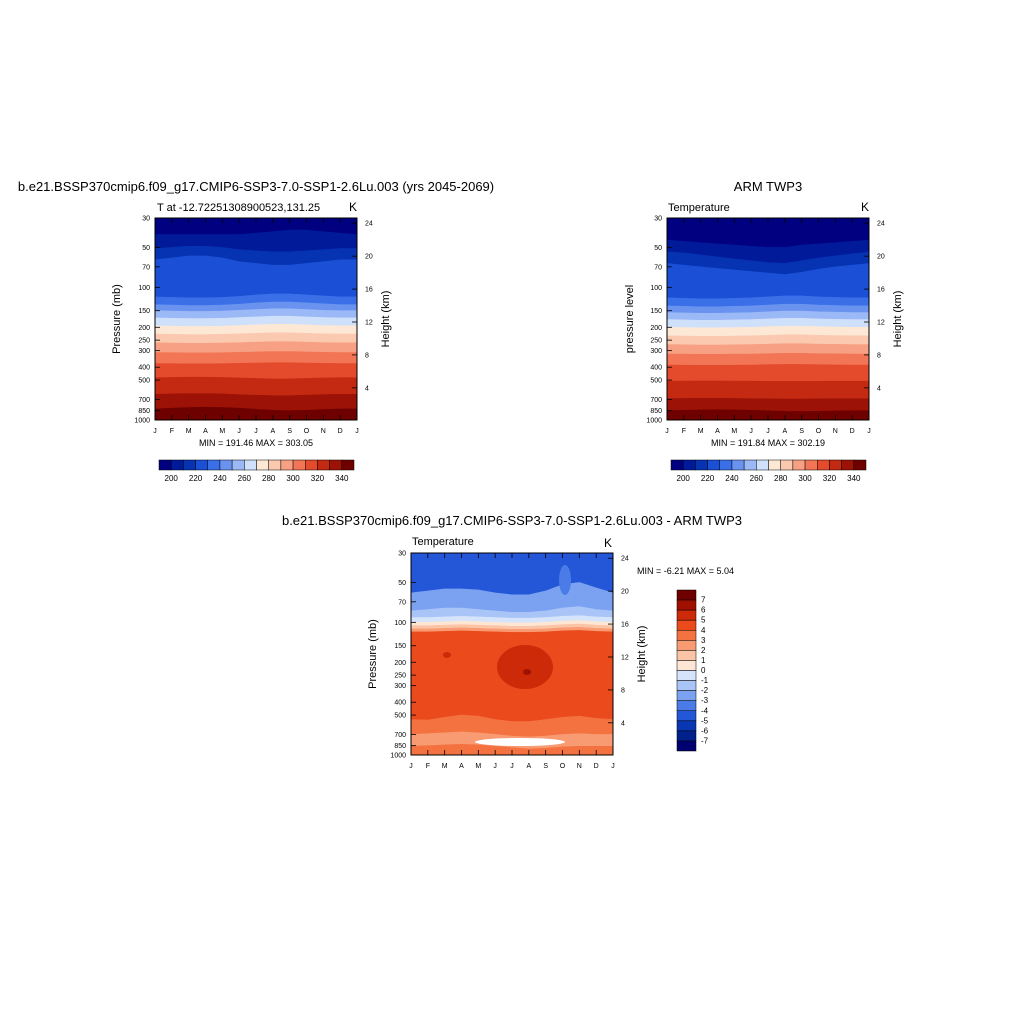 The width and height of the screenshot is (1024, 1024). Describe the element at coordinates (768, 471) in the screenshot. I see `panel-obs-colorbar: 200 220 240 260 280 300 320 340` at that location.